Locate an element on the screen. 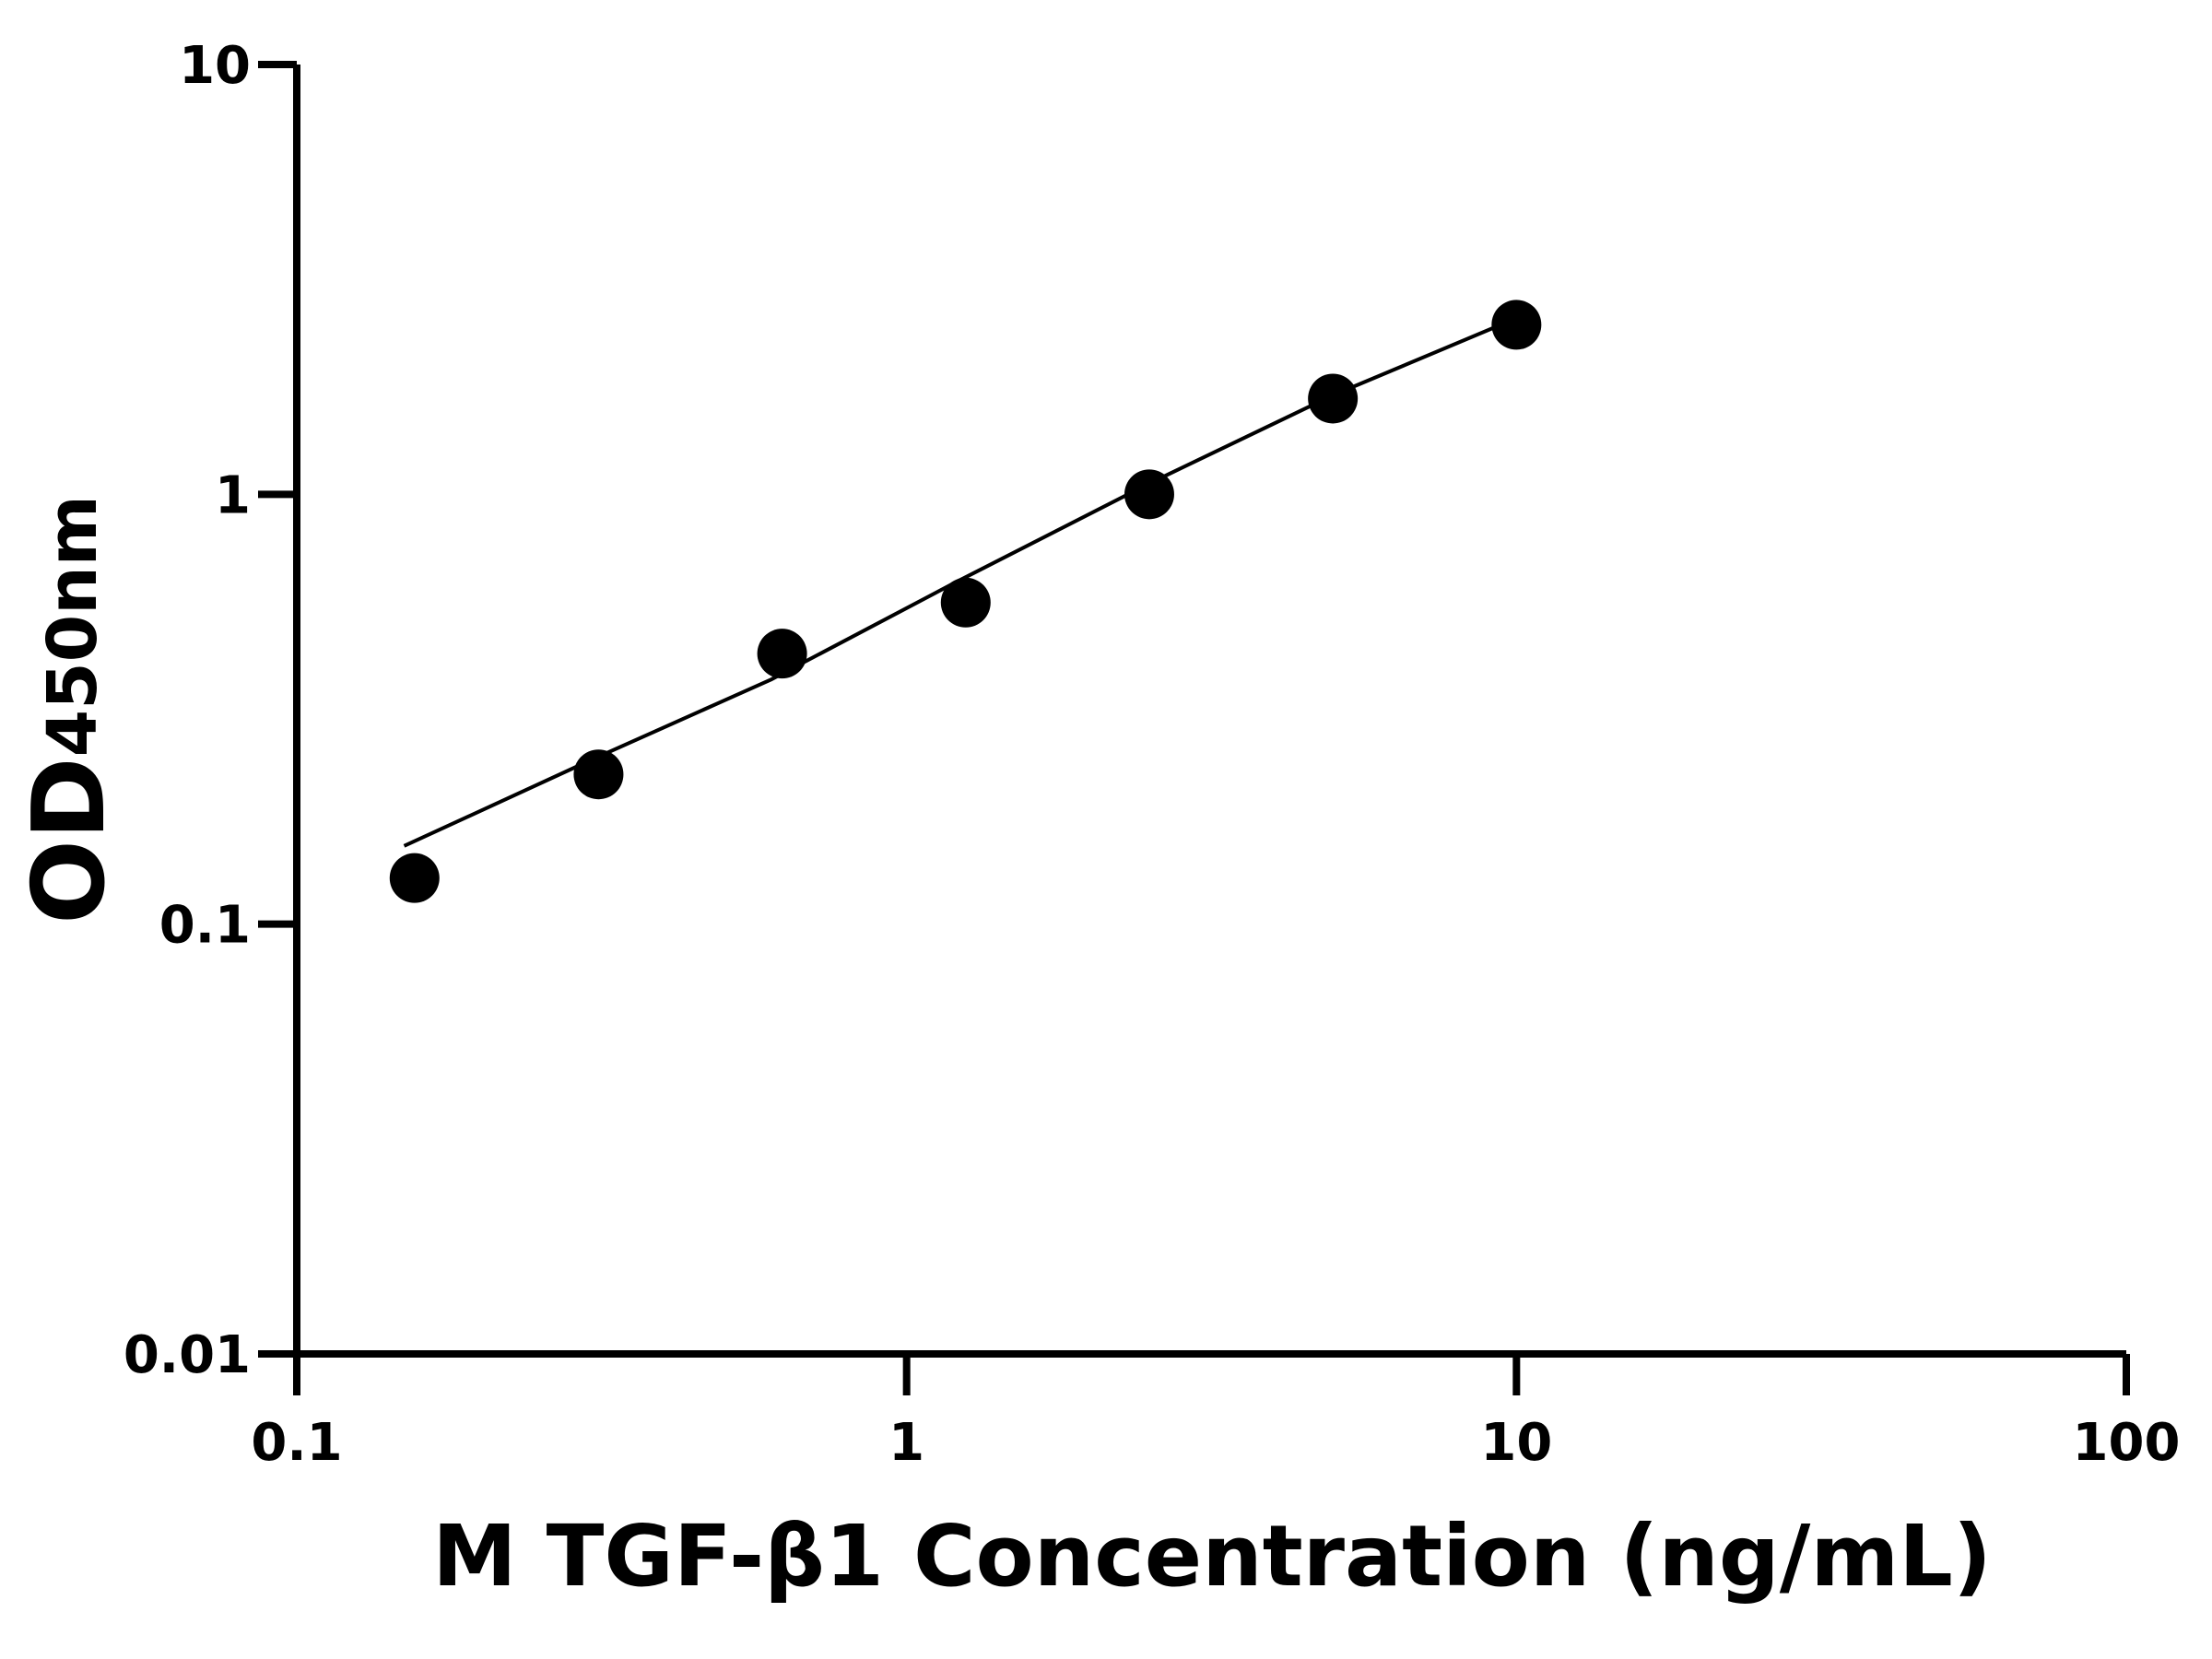 The height and width of the screenshot is (1659, 2212). y-tick-label: 0.1 is located at coordinates (205, 926).